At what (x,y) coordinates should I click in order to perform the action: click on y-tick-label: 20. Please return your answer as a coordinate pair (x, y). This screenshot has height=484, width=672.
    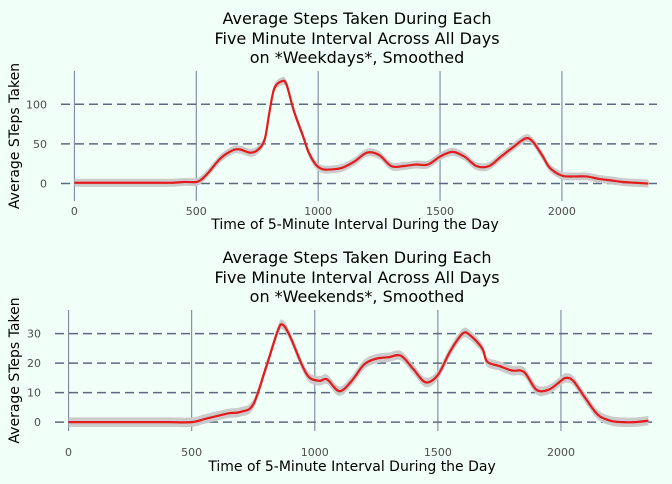
    Looking at the image, I should click on (34, 363).